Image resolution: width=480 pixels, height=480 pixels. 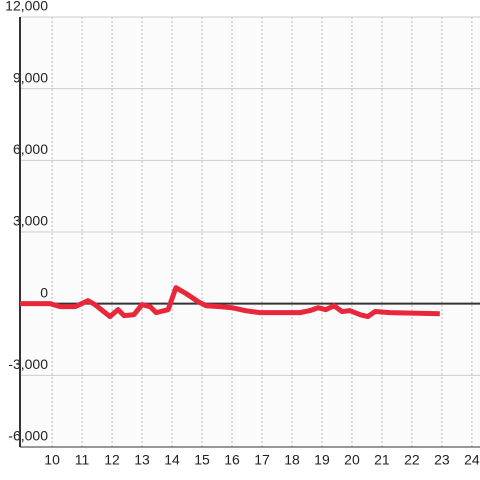 I want to click on x-tick-label: 18, so click(x=292, y=460).